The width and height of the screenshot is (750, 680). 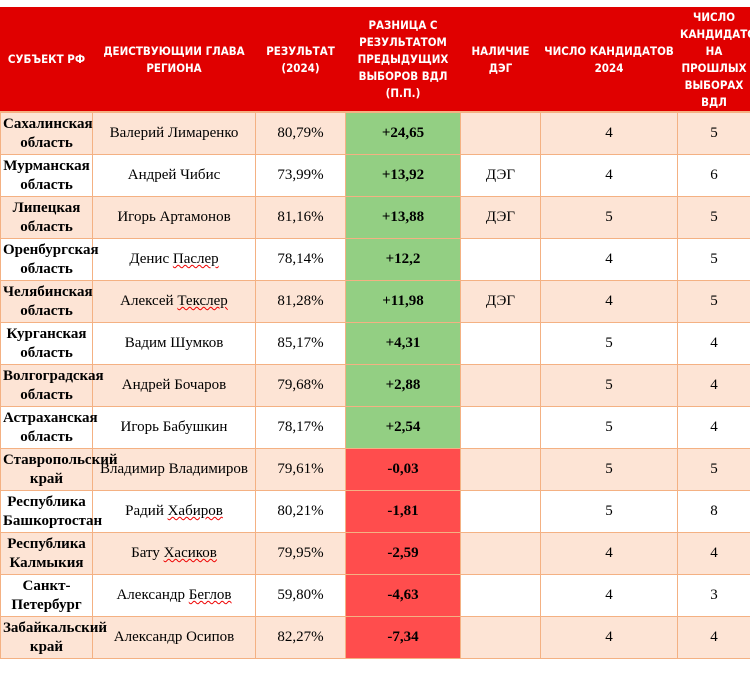 I want to click on cell-diff: -1,81, so click(x=403, y=511).